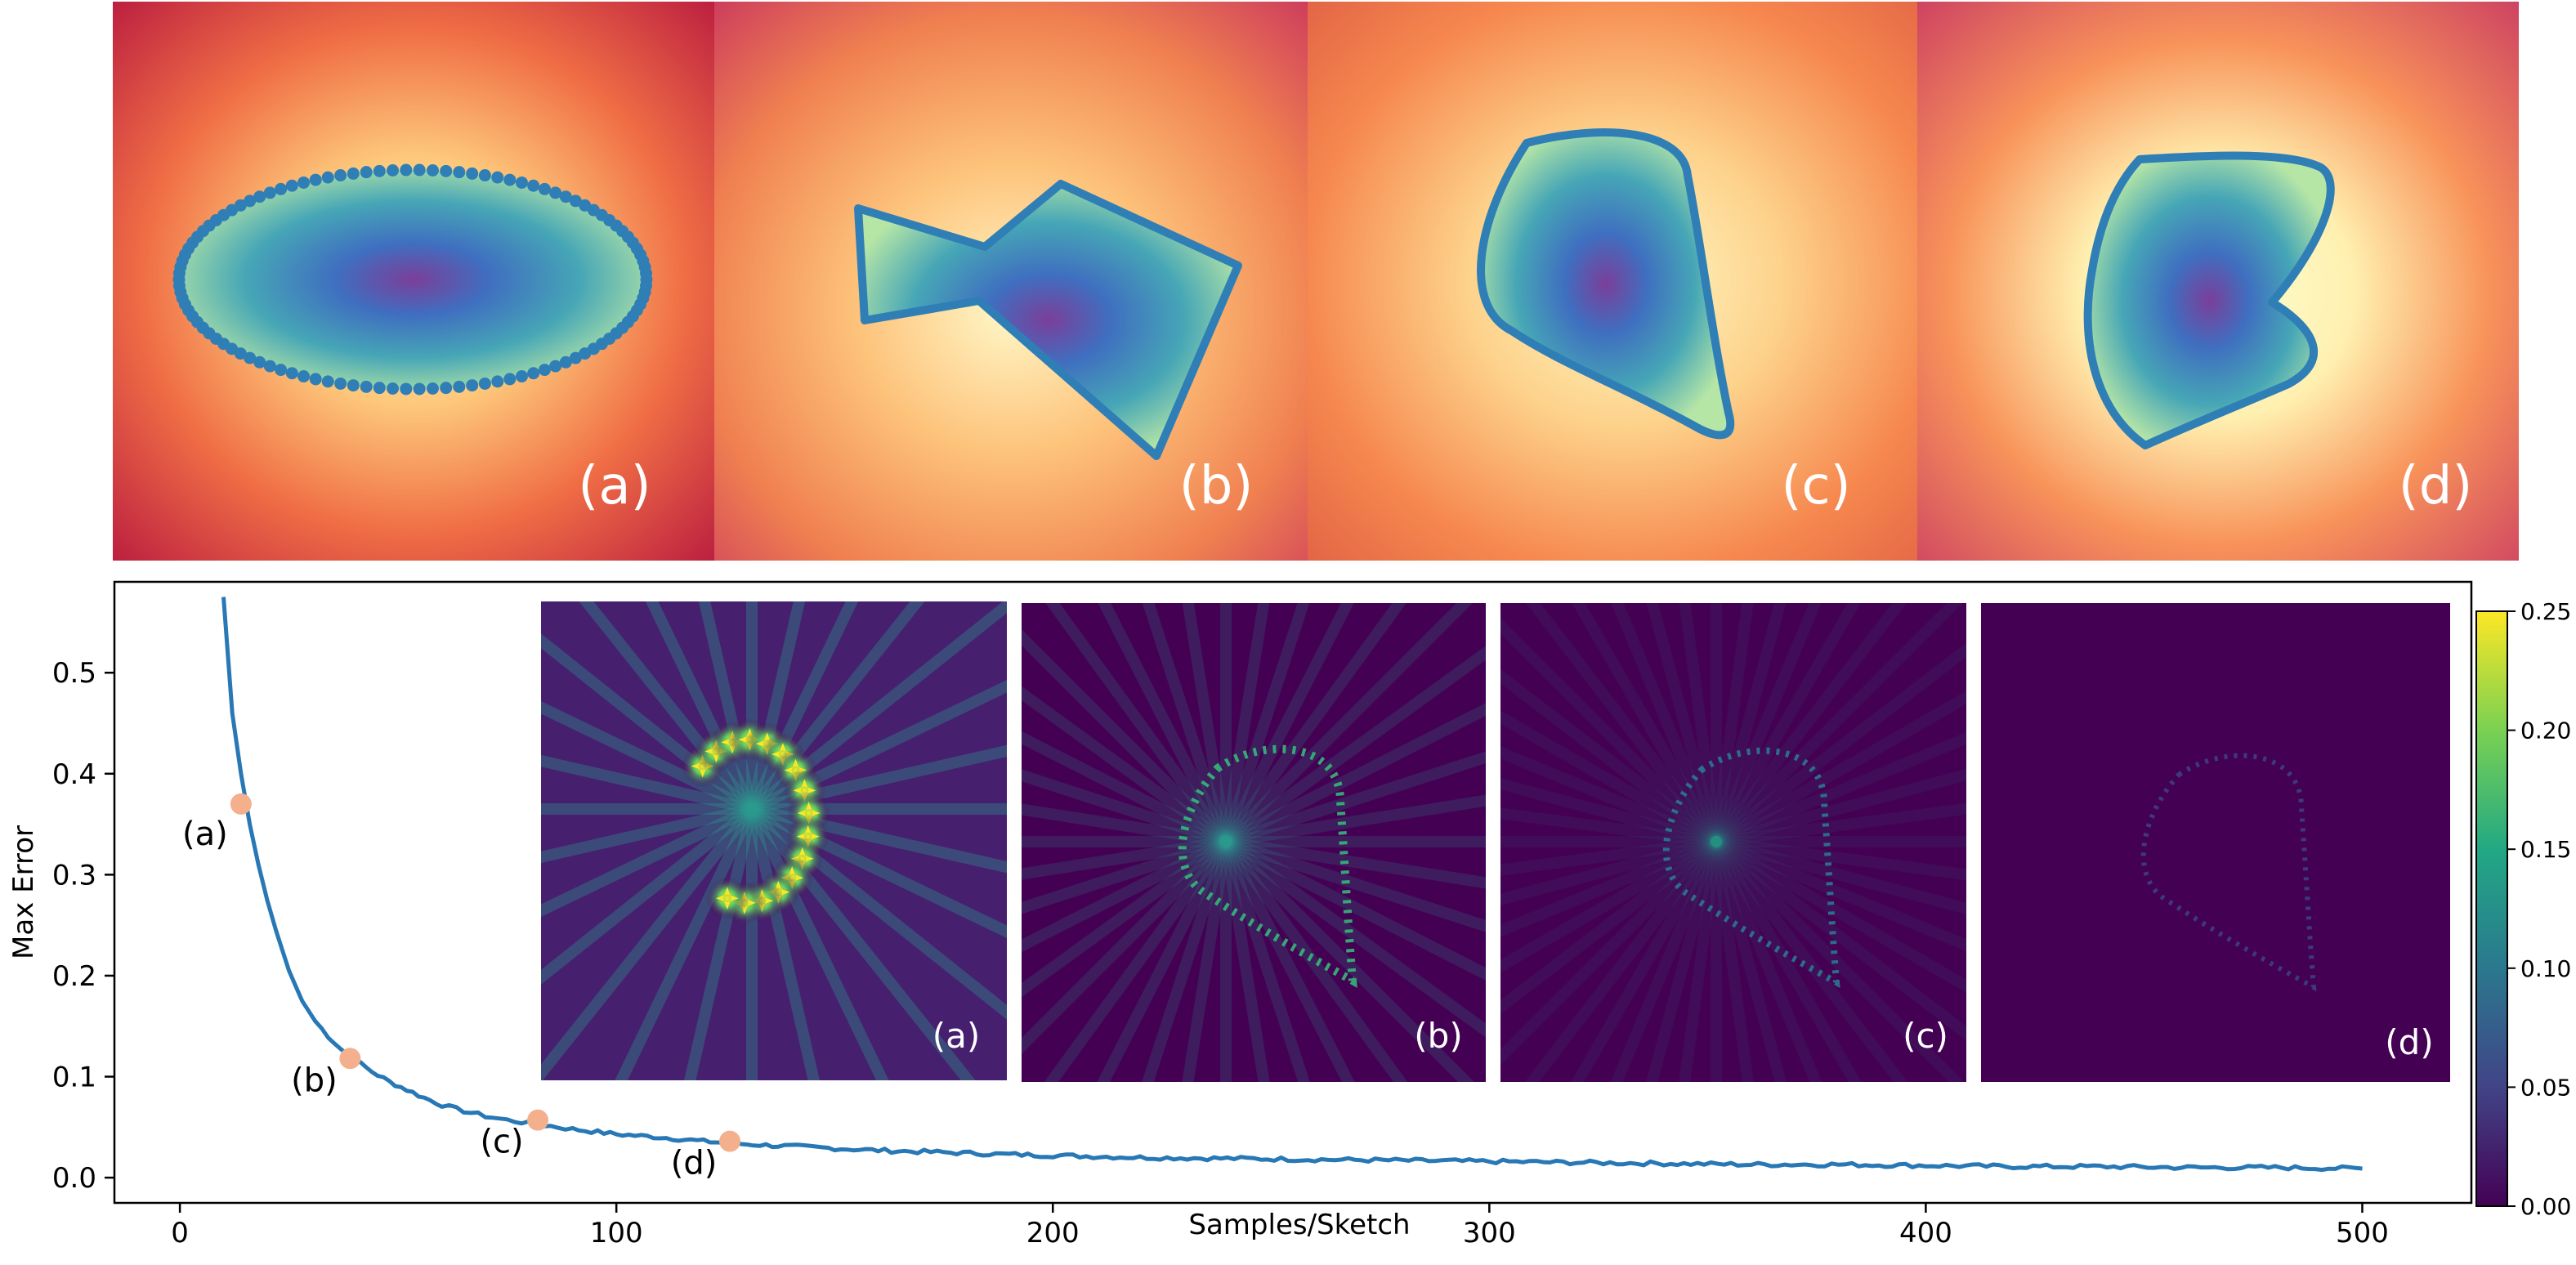 This screenshot has width=2576, height=1265. I want to click on top-panel-d: (d), so click(2218, 282).